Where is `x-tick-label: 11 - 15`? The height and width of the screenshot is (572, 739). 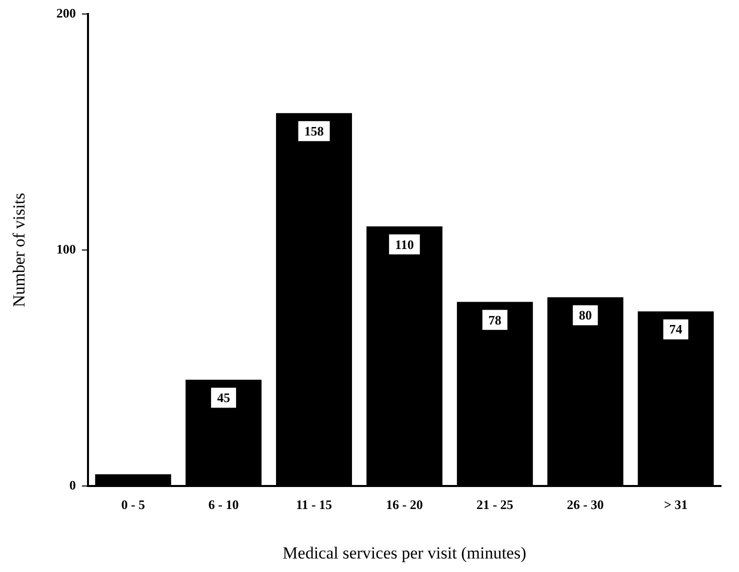 x-tick-label: 11 - 15 is located at coordinates (314, 504).